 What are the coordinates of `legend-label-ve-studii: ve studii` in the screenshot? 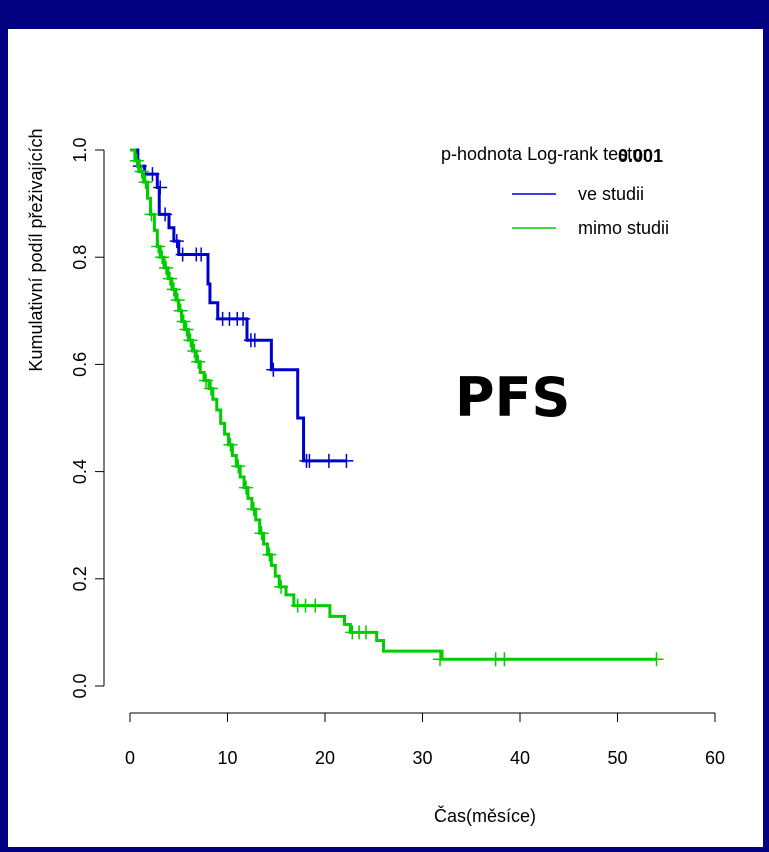 It's located at (611, 194).